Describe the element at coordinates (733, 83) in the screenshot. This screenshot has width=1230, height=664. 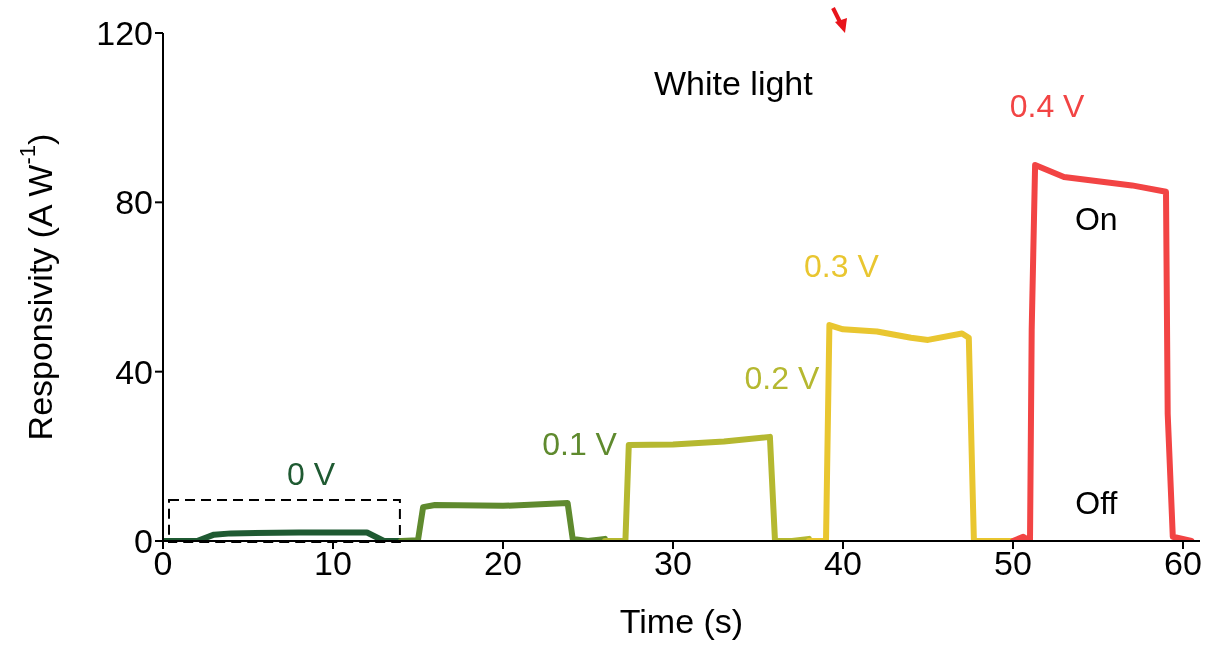
I see `annotation: White light` at that location.